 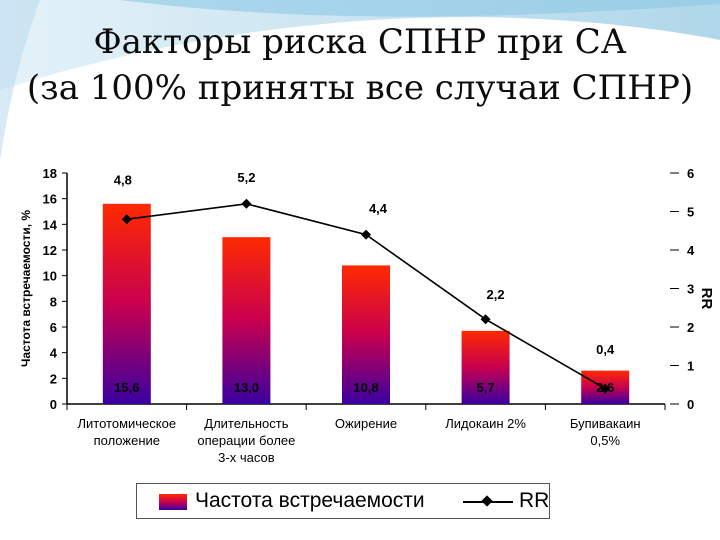 I want to click on y-tick-label-left: 2, so click(x=53, y=378).